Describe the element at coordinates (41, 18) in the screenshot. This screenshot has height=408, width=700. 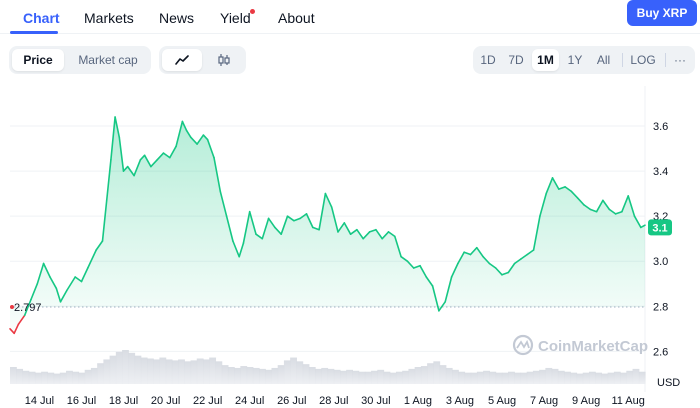
I see `tab-chart: Chart` at that location.